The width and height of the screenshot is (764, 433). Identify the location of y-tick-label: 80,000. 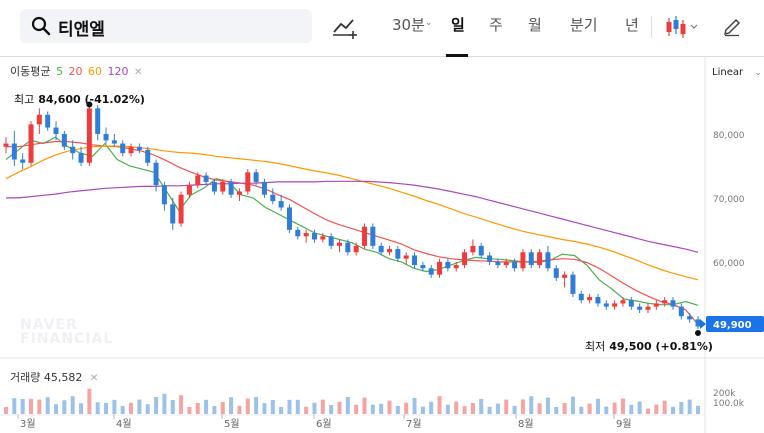
(729, 136).